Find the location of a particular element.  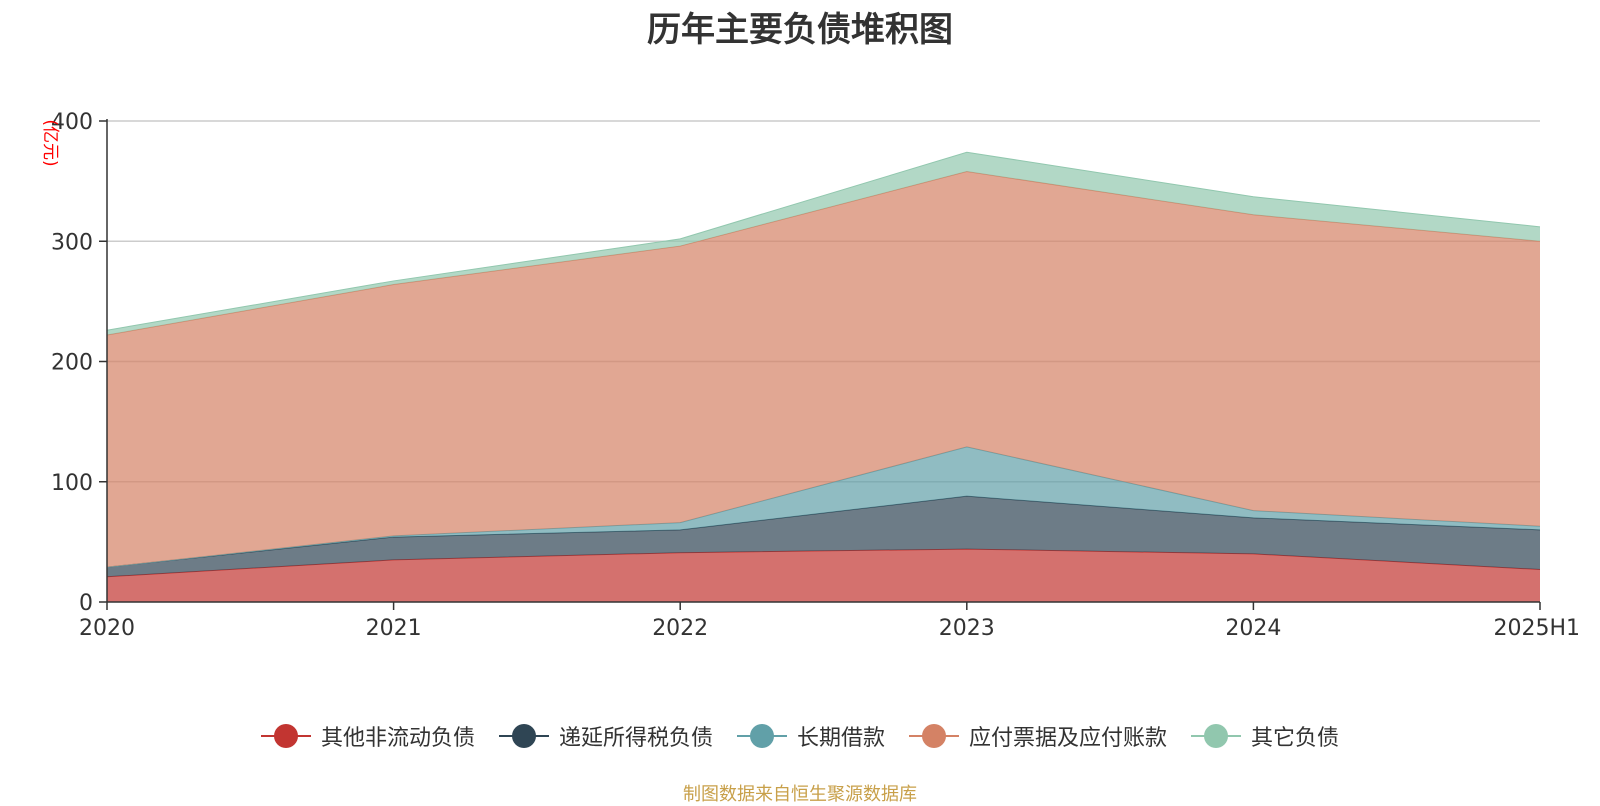

legend-label: 其他非流动负债 is located at coordinates (397, 738).